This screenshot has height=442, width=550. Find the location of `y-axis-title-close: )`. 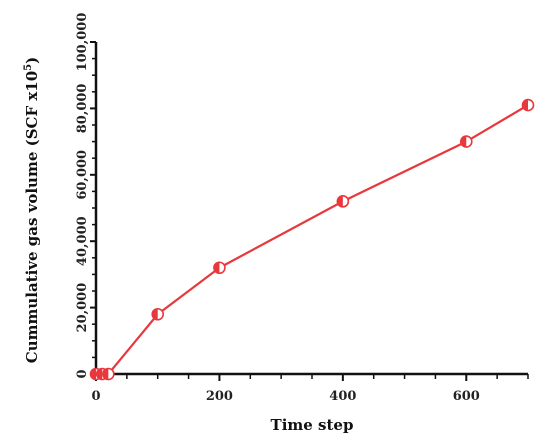

y-axis-title-close: ) is located at coordinates (32, 60).